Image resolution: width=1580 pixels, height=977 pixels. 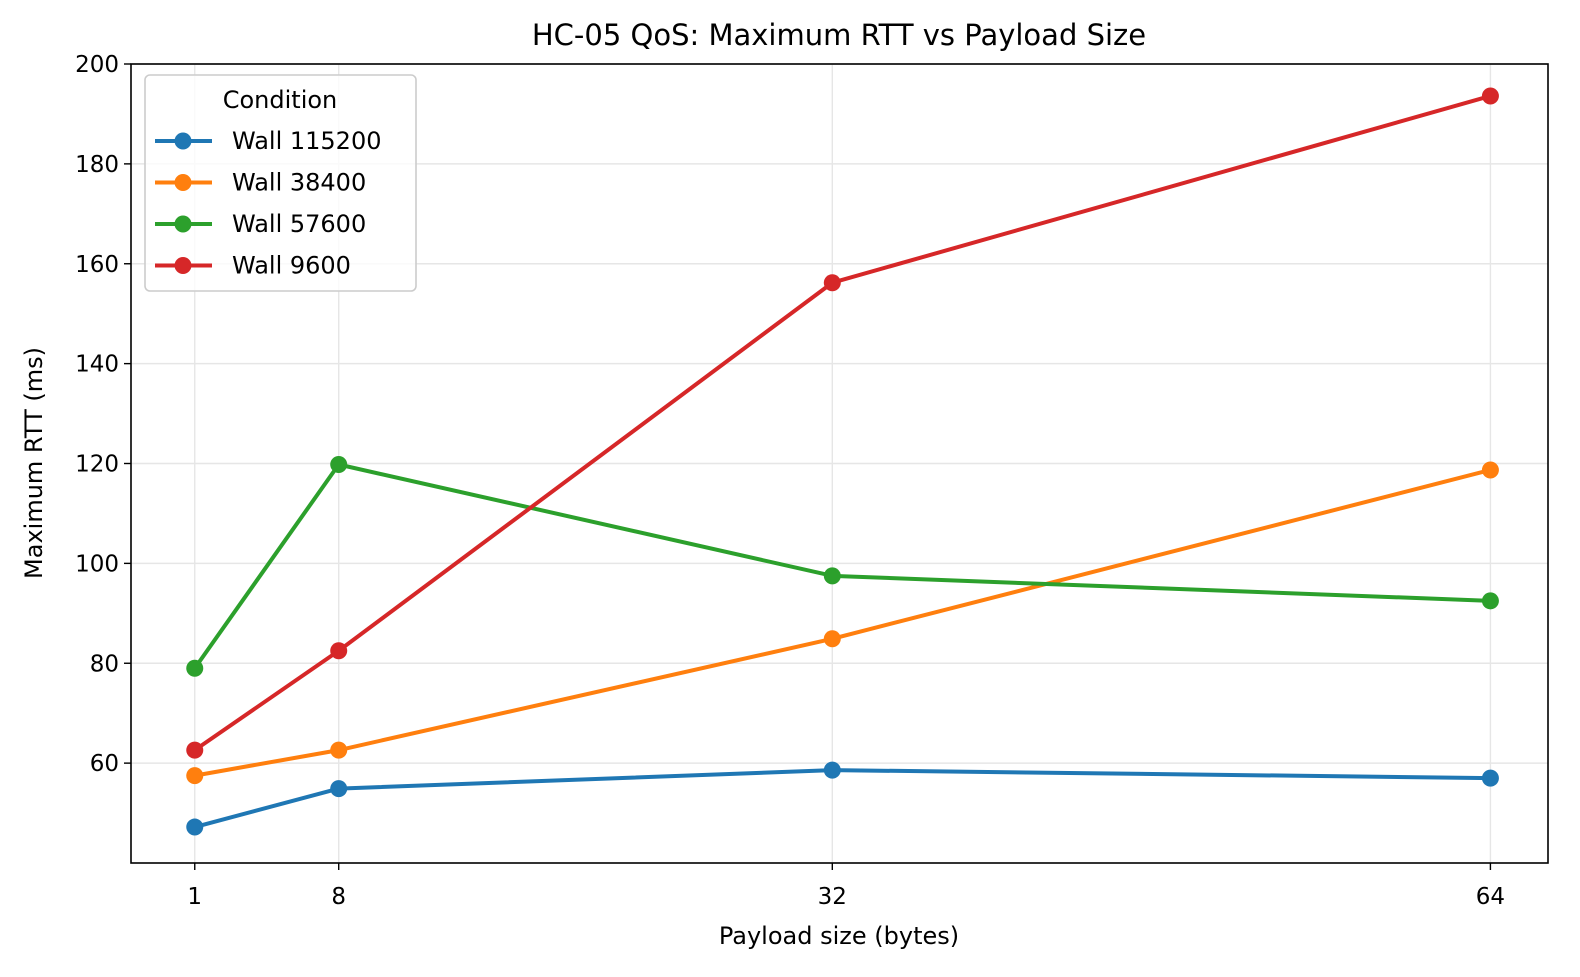 I want to click on legend-item: Wall 9600, so click(x=253, y=266).